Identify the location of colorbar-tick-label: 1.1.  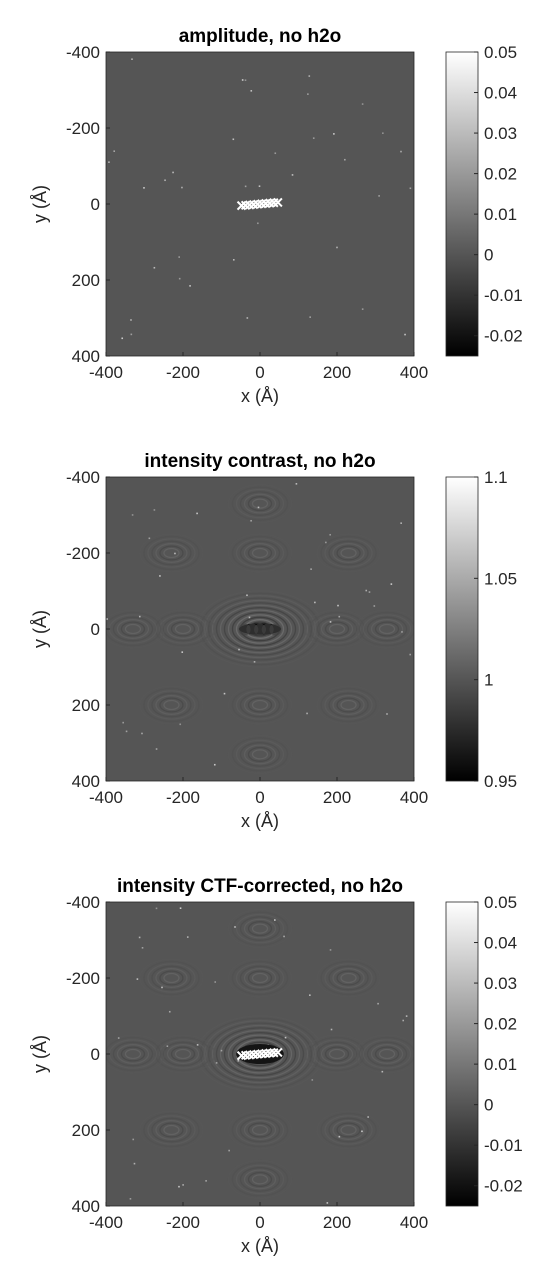
(496, 477).